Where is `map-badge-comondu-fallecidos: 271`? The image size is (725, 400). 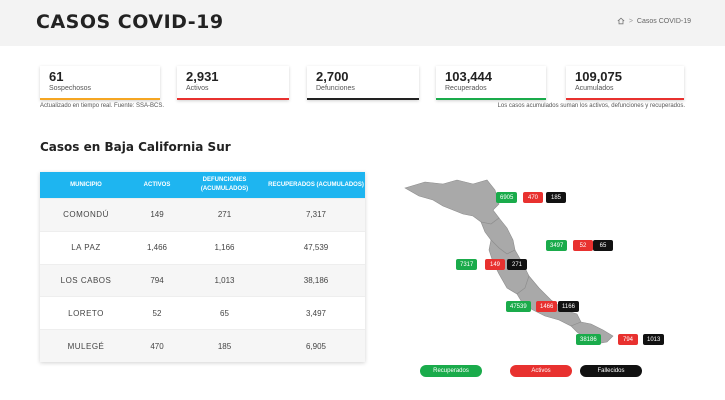
map-badge-comondu-fallecidos: 271 is located at coordinates (517, 264).